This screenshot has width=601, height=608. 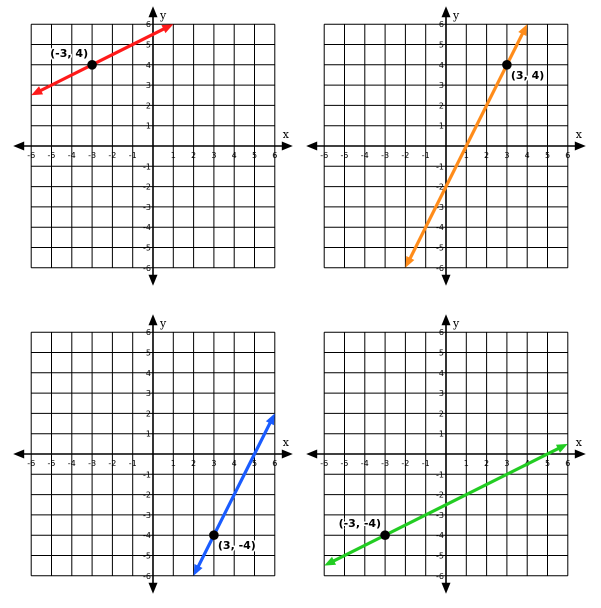 What do you see at coordinates (440, 535) in the screenshot?
I see `y-tick-label: -4` at bounding box center [440, 535].